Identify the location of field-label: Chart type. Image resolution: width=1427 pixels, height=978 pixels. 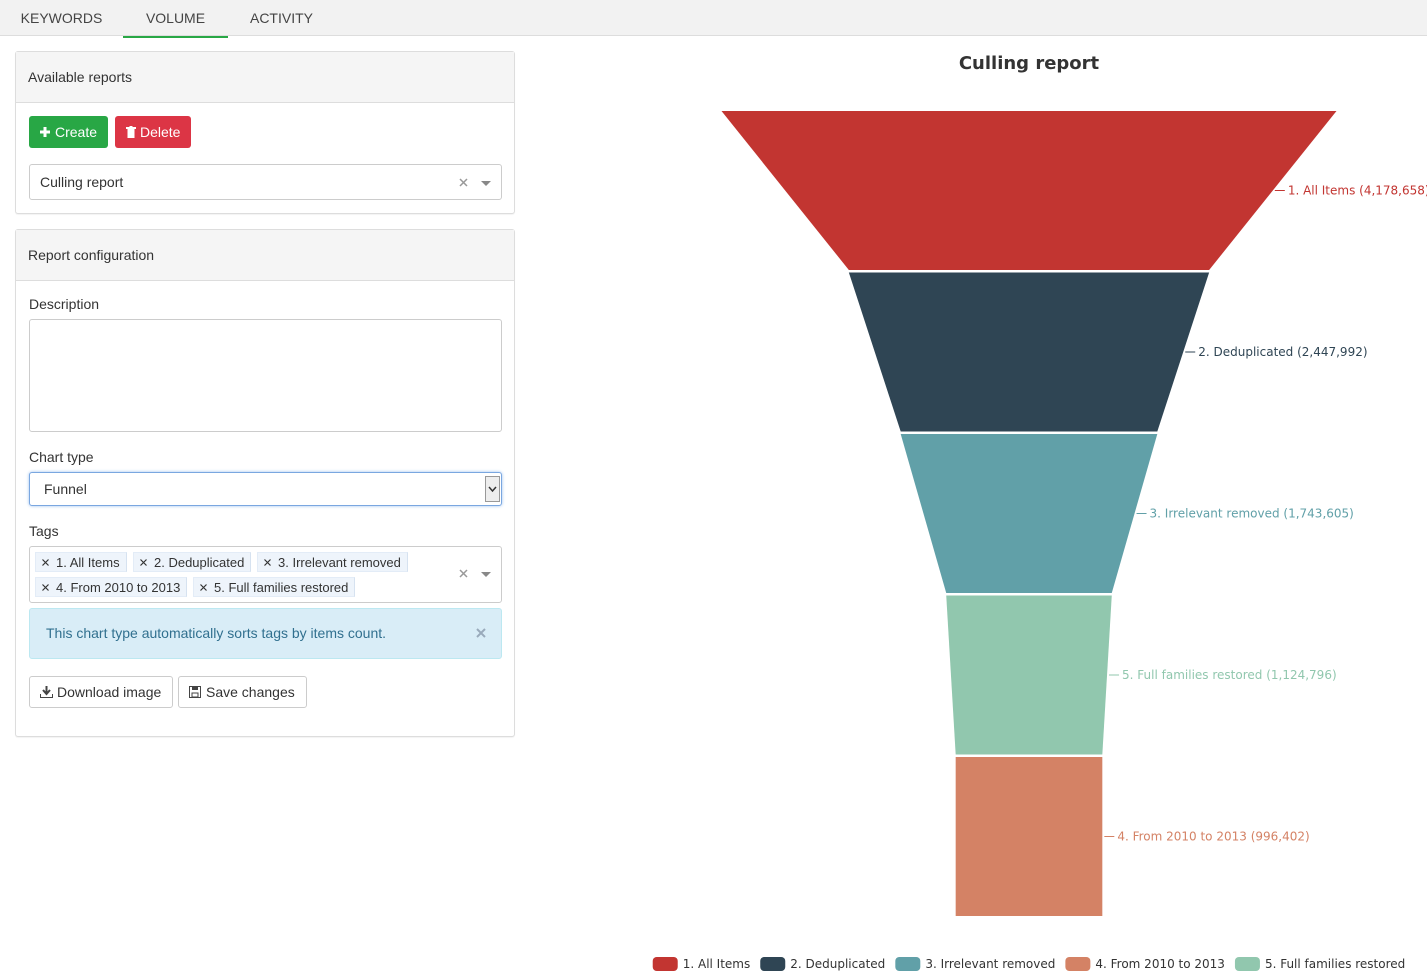
(61, 457).